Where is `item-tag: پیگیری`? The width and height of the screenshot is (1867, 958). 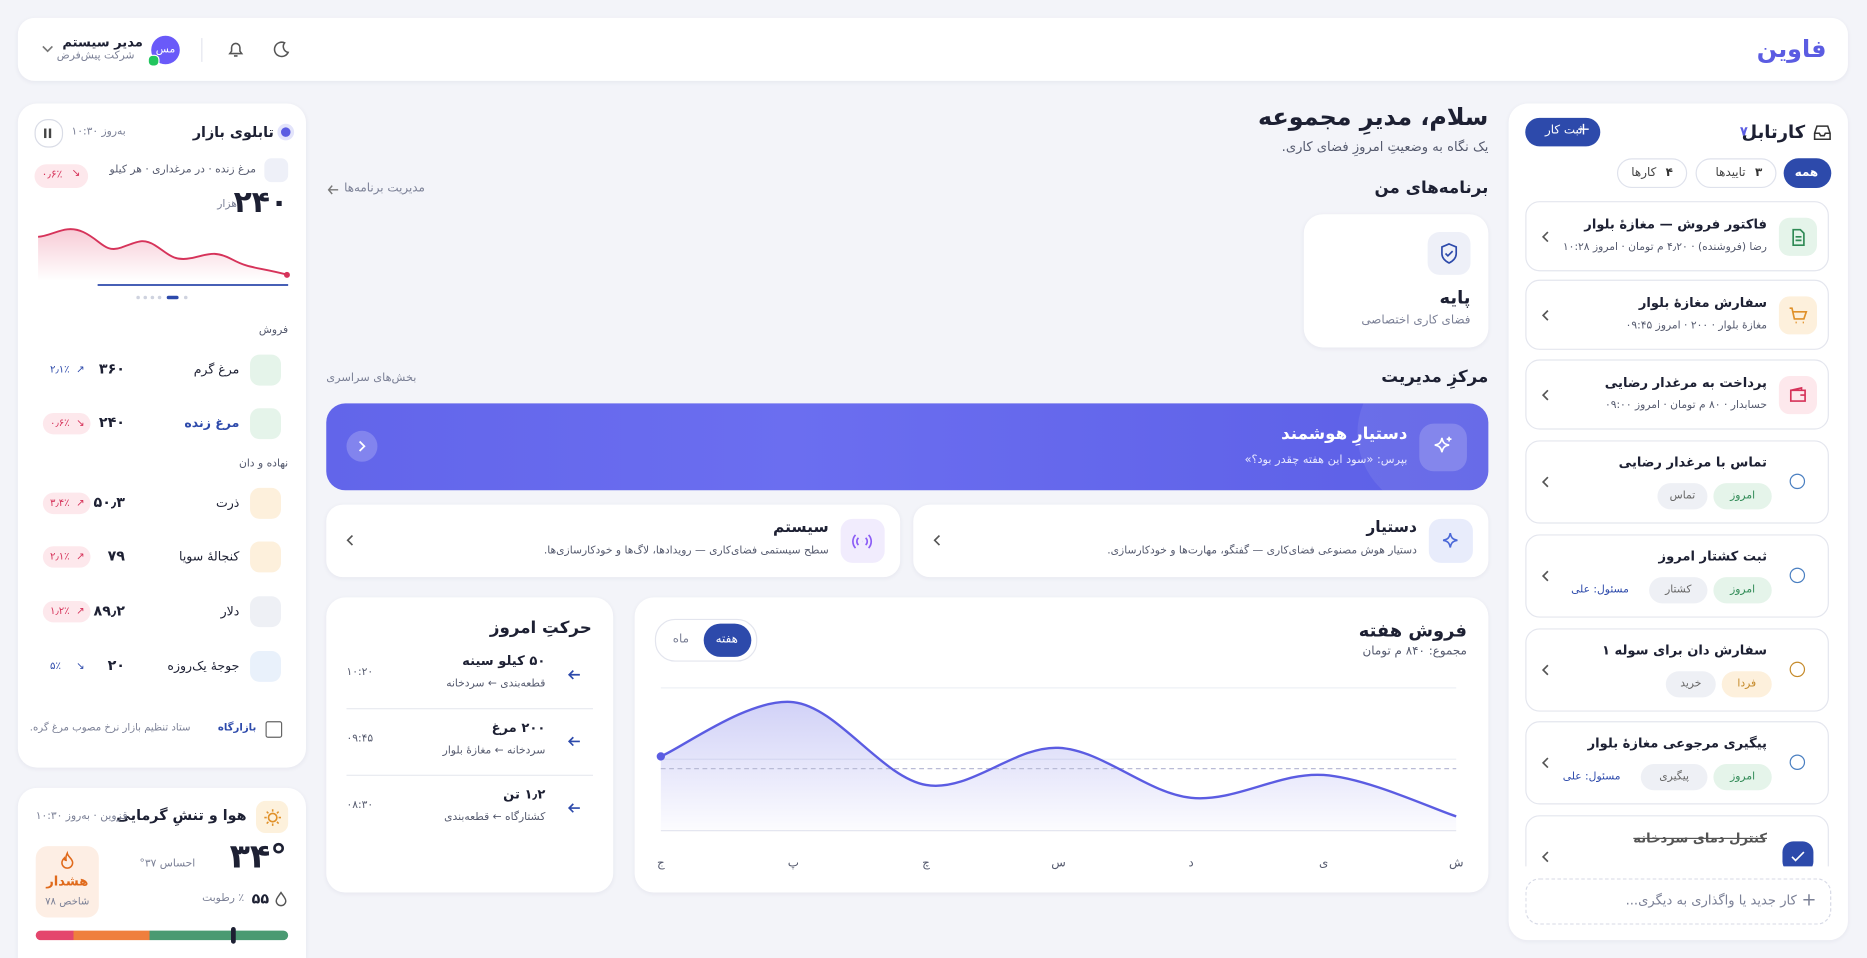 item-tag: پیگیری is located at coordinates (1674, 777).